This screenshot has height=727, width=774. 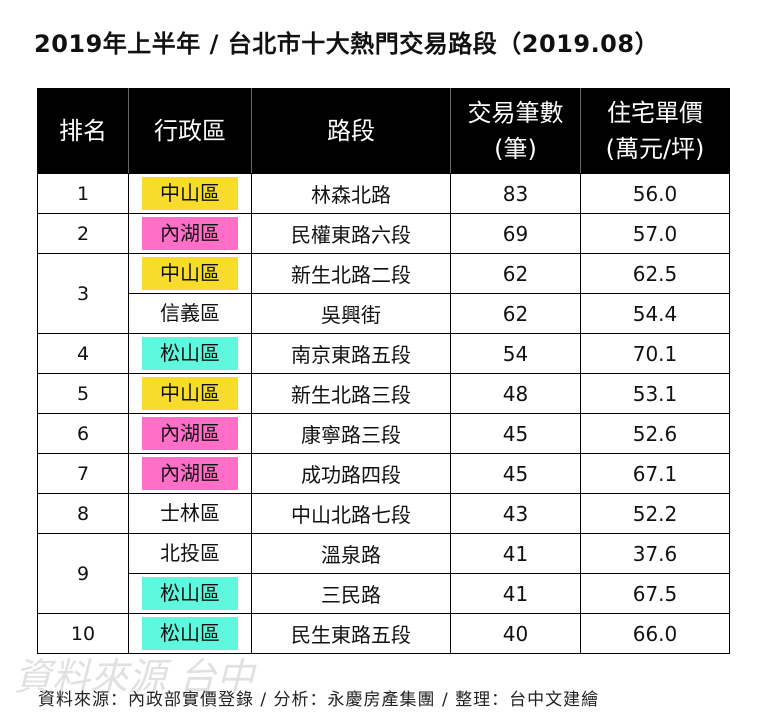 What do you see at coordinates (134, 677) in the screenshot?
I see `watermark-logo: 資料來源 台中` at bounding box center [134, 677].